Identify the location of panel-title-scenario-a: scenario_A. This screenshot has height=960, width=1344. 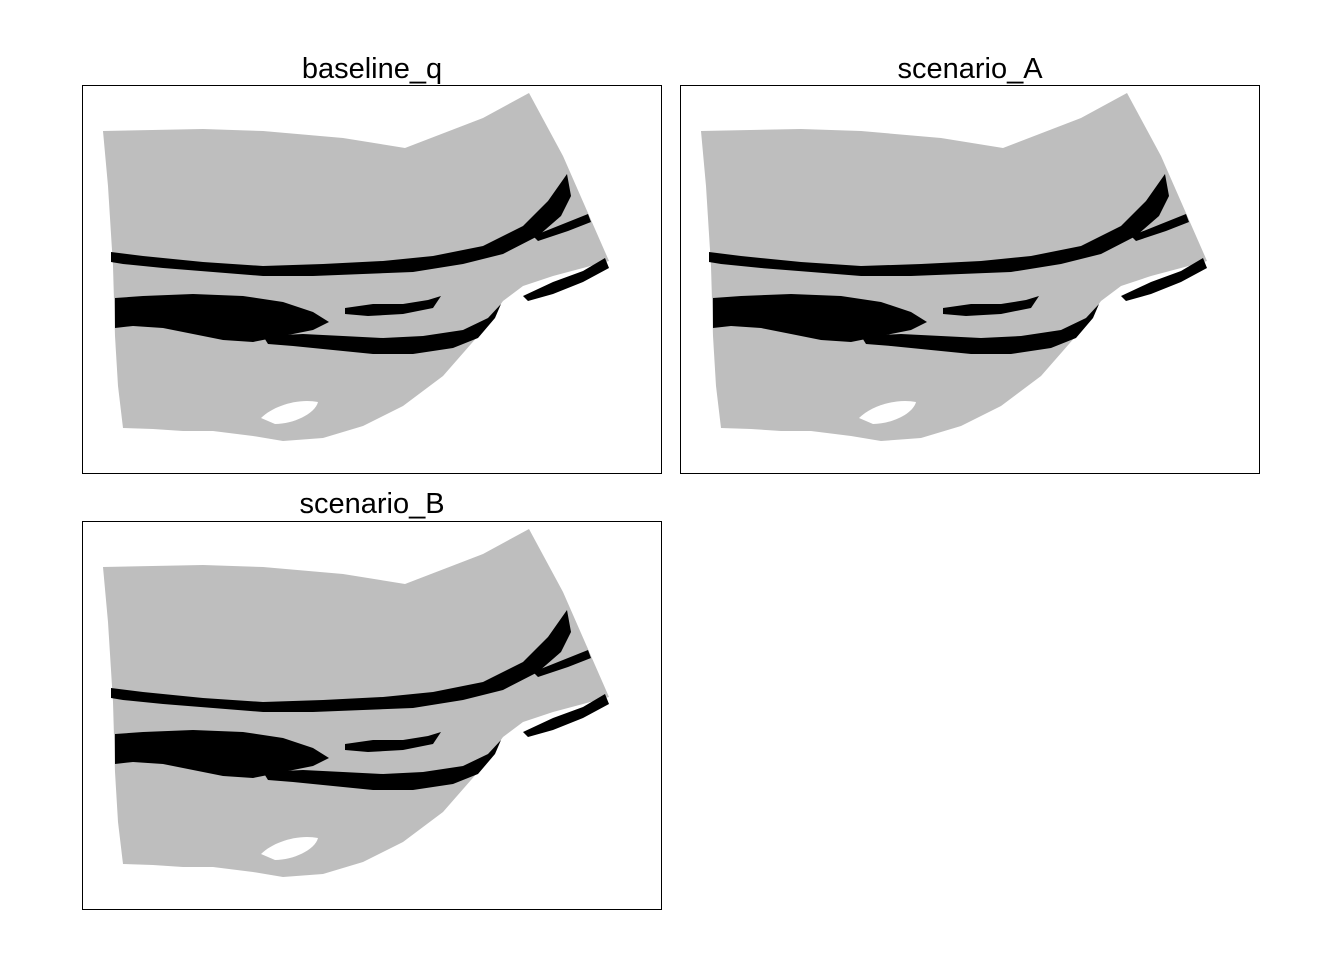
(970, 69).